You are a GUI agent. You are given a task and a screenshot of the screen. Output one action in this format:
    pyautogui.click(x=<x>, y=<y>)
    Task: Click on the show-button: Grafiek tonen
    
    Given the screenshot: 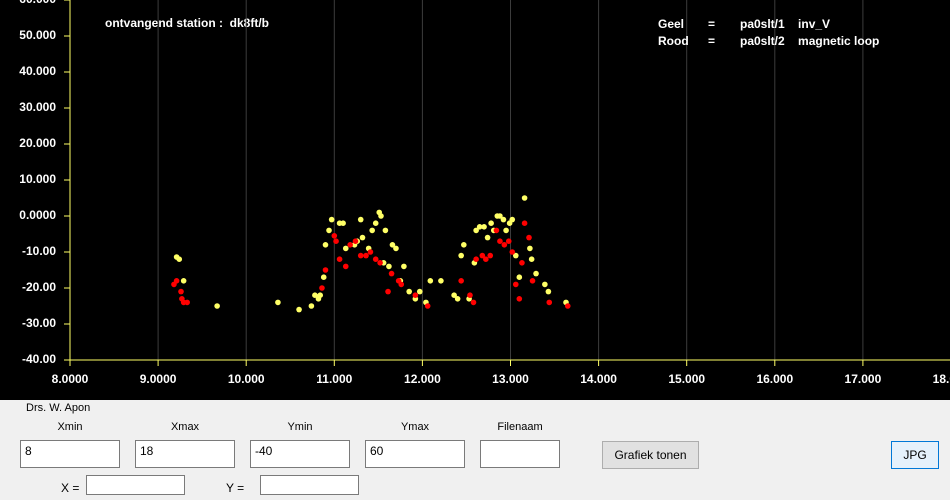 What is the action you would take?
    pyautogui.click(x=650, y=455)
    